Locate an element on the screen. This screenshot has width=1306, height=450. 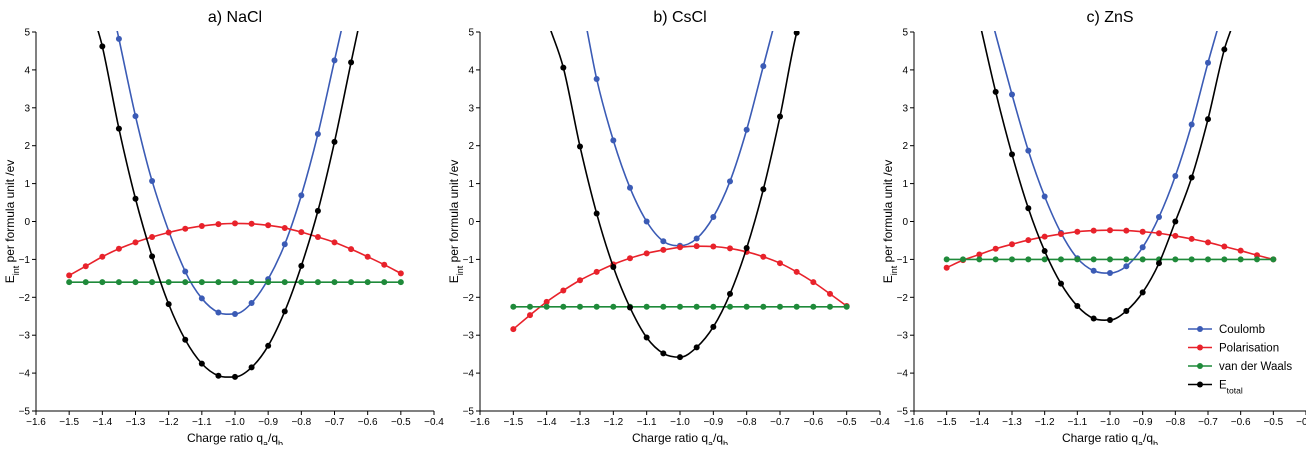
legend-item-coulomb: Coulomb is located at coordinates (1226, 330).